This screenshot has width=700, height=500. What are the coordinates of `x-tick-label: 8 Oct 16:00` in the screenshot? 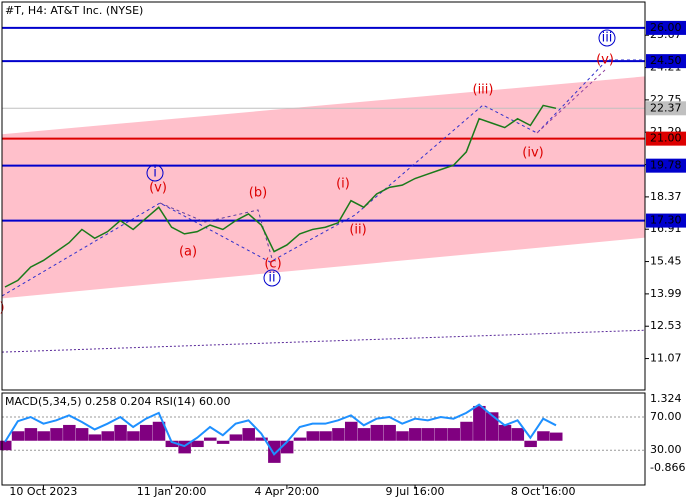 It's located at (543, 491).